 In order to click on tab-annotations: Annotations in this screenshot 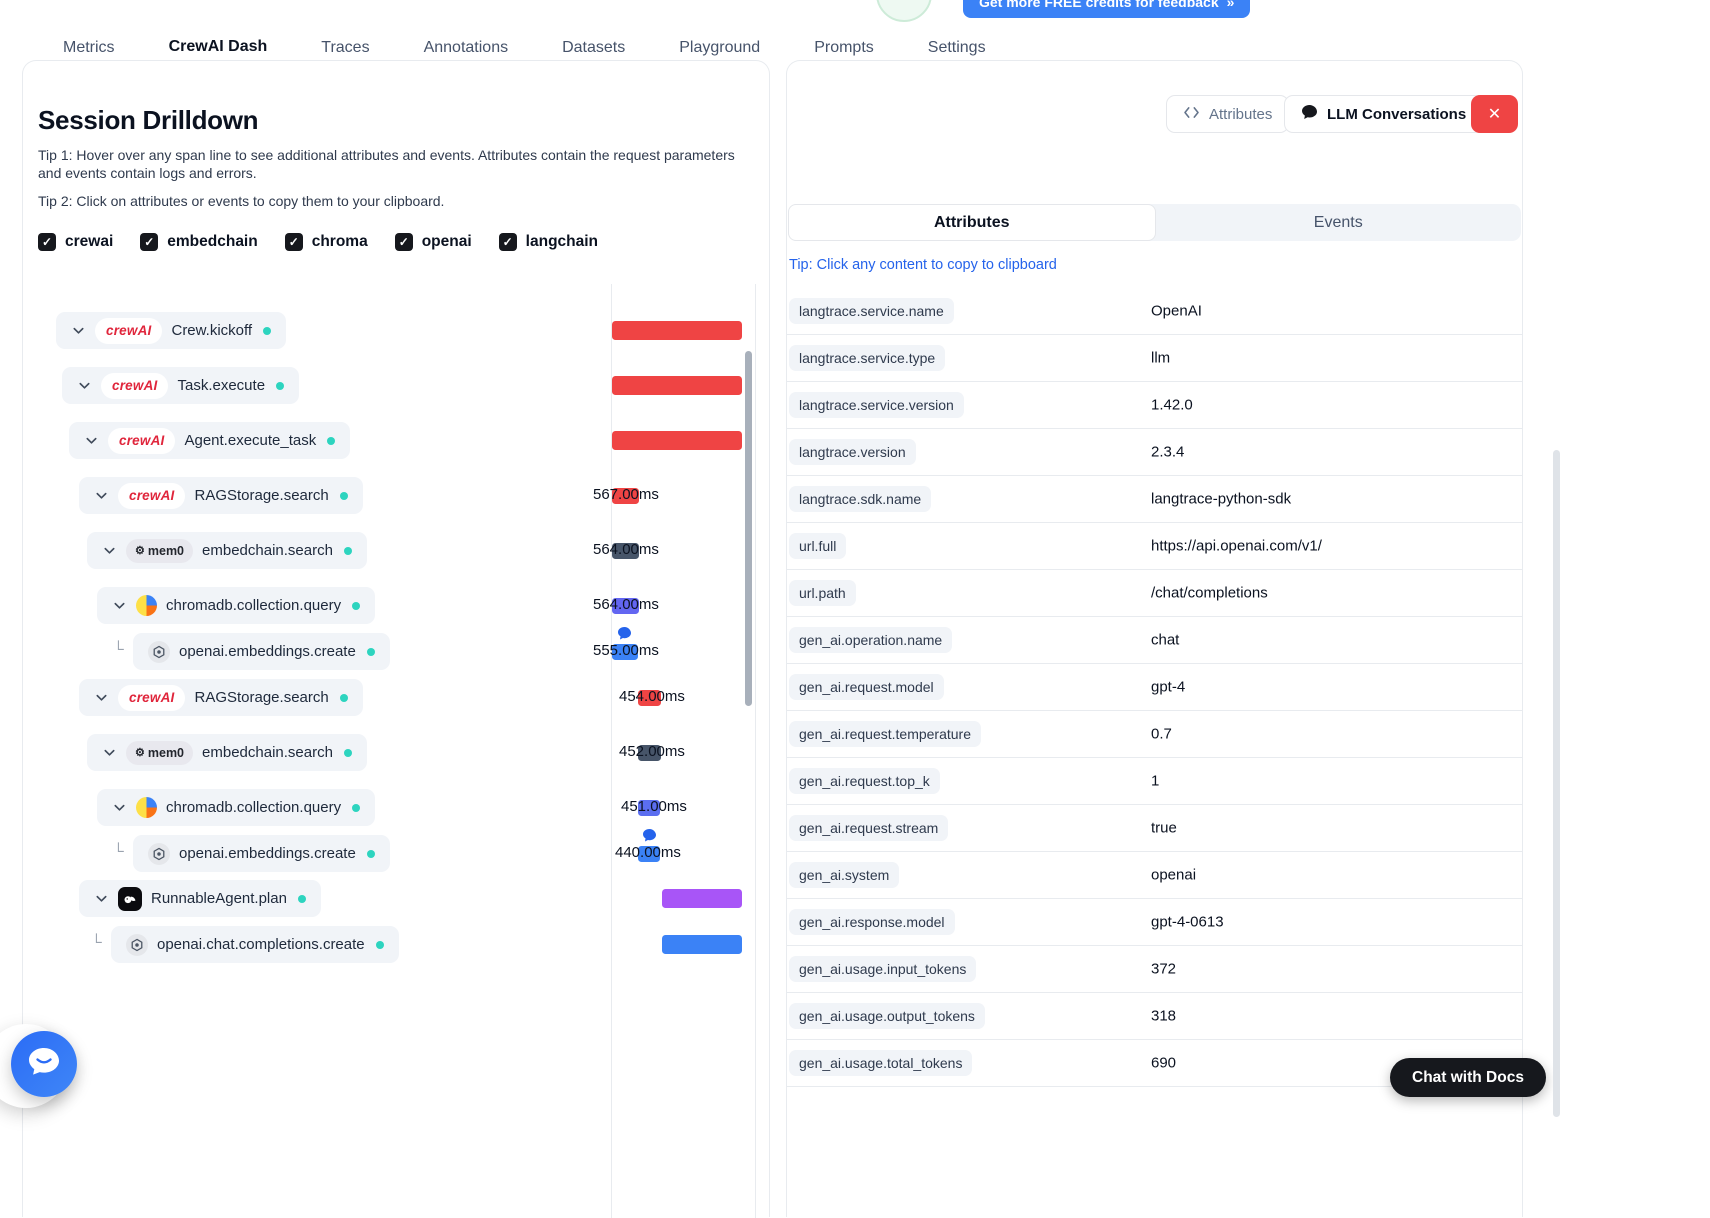, I will do `click(466, 47)`.